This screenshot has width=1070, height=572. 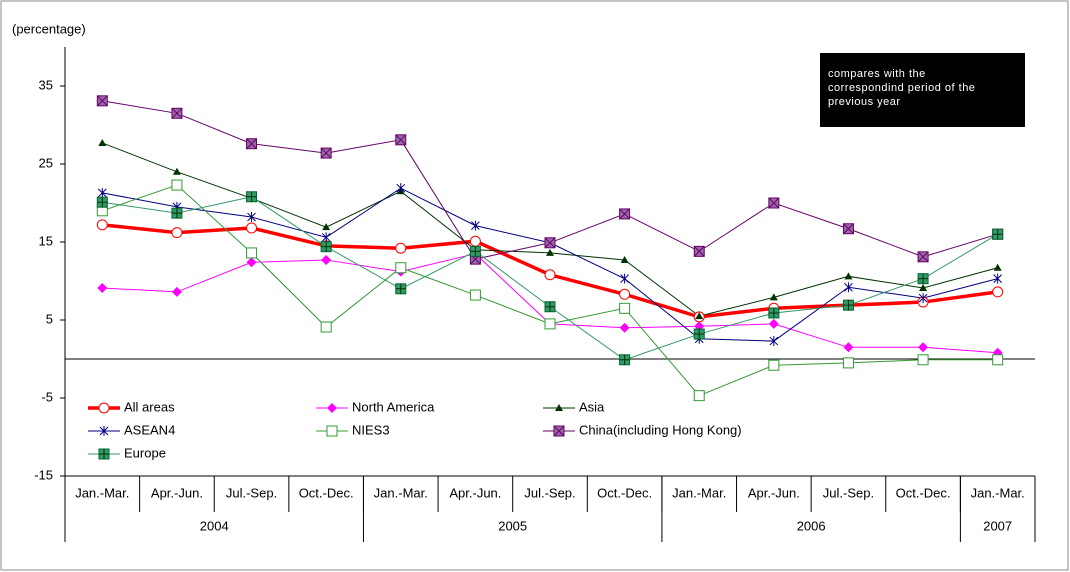 I want to click on annotation-box, so click(x=922, y=90).